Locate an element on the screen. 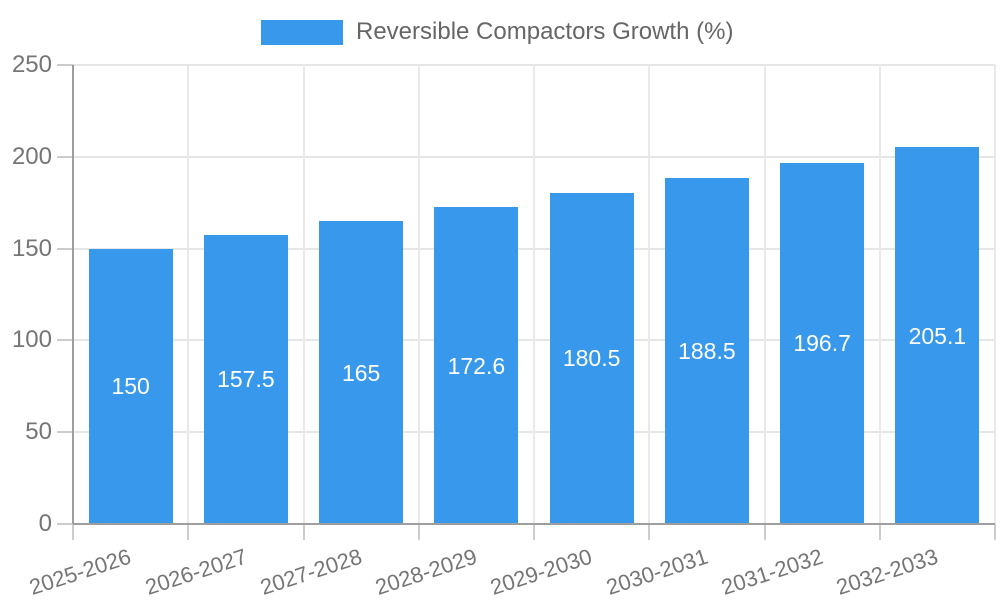  bar-value-label: 157.5 is located at coordinates (246, 379).